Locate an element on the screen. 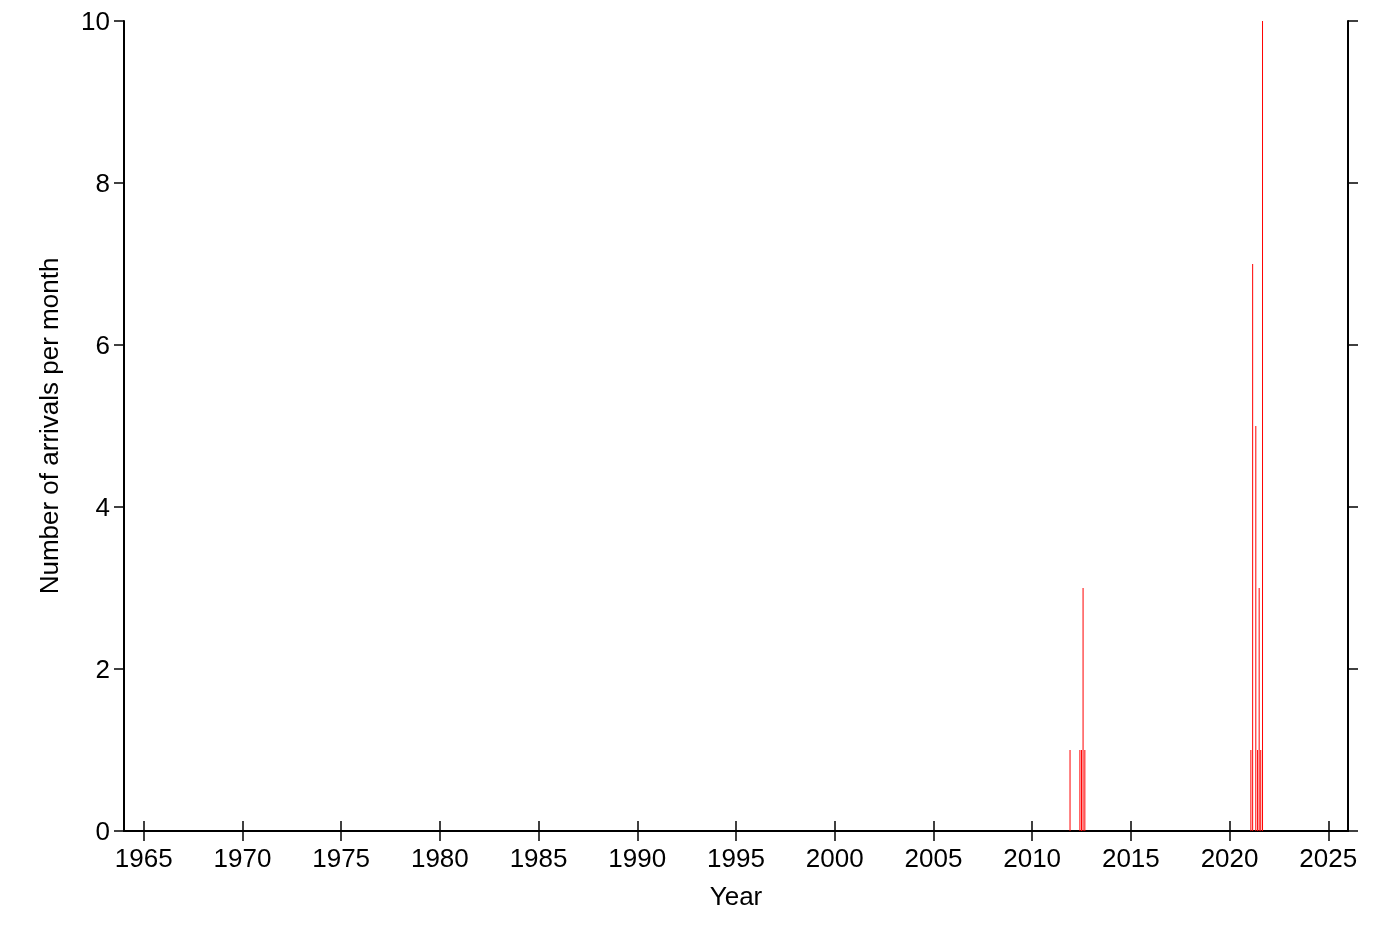  x-tick-label: 2010 is located at coordinates (1032, 858).